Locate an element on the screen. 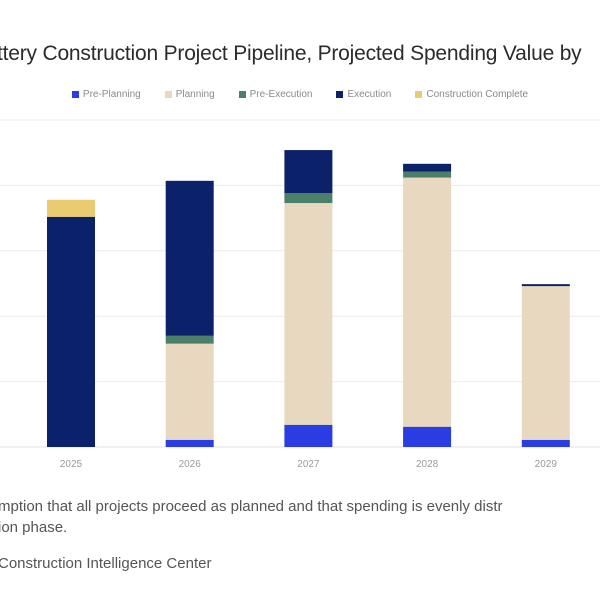 This screenshot has width=600, height=600. bar-segment-construction-complete-2025 is located at coordinates (71, 208).